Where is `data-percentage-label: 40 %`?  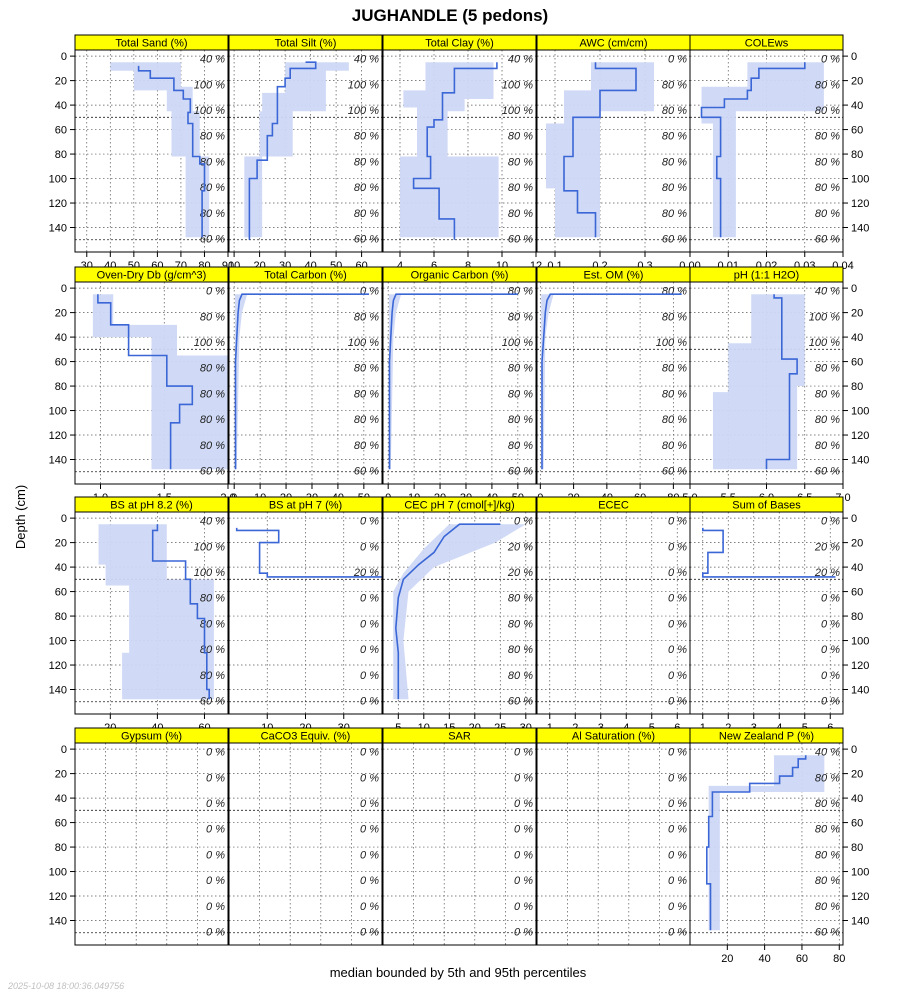 data-percentage-label: 40 % is located at coordinates (212, 60).